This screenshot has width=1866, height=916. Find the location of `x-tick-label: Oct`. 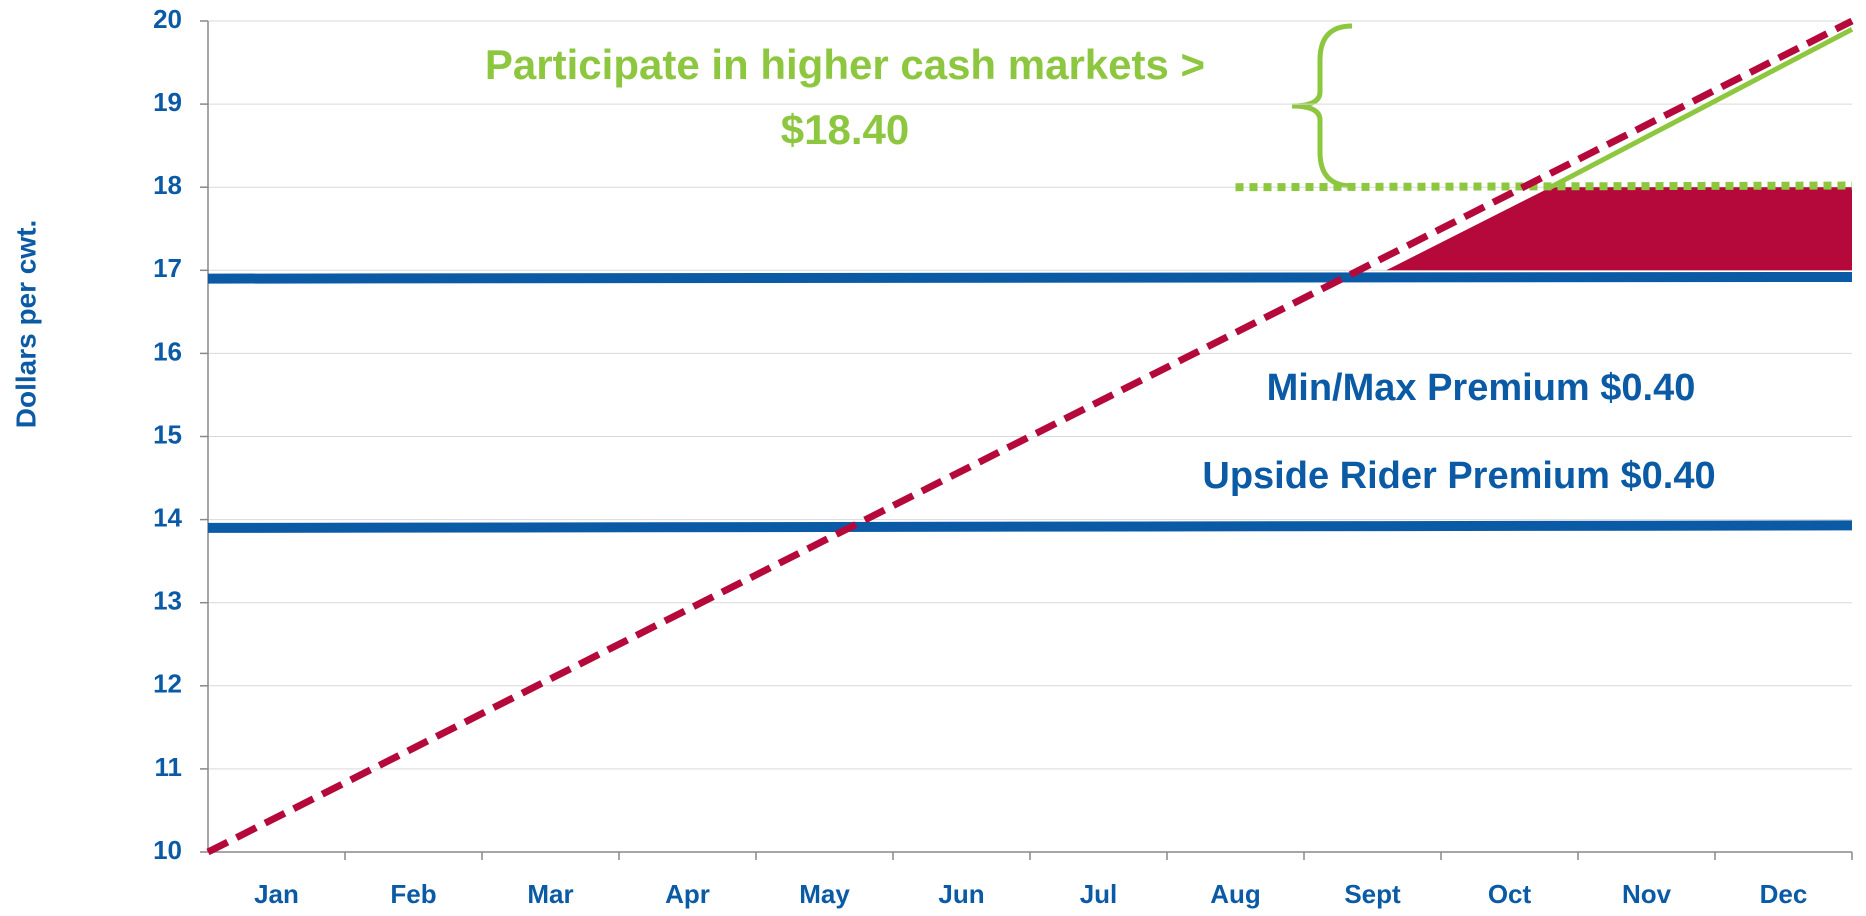

x-tick-label: Oct is located at coordinates (1510, 894).